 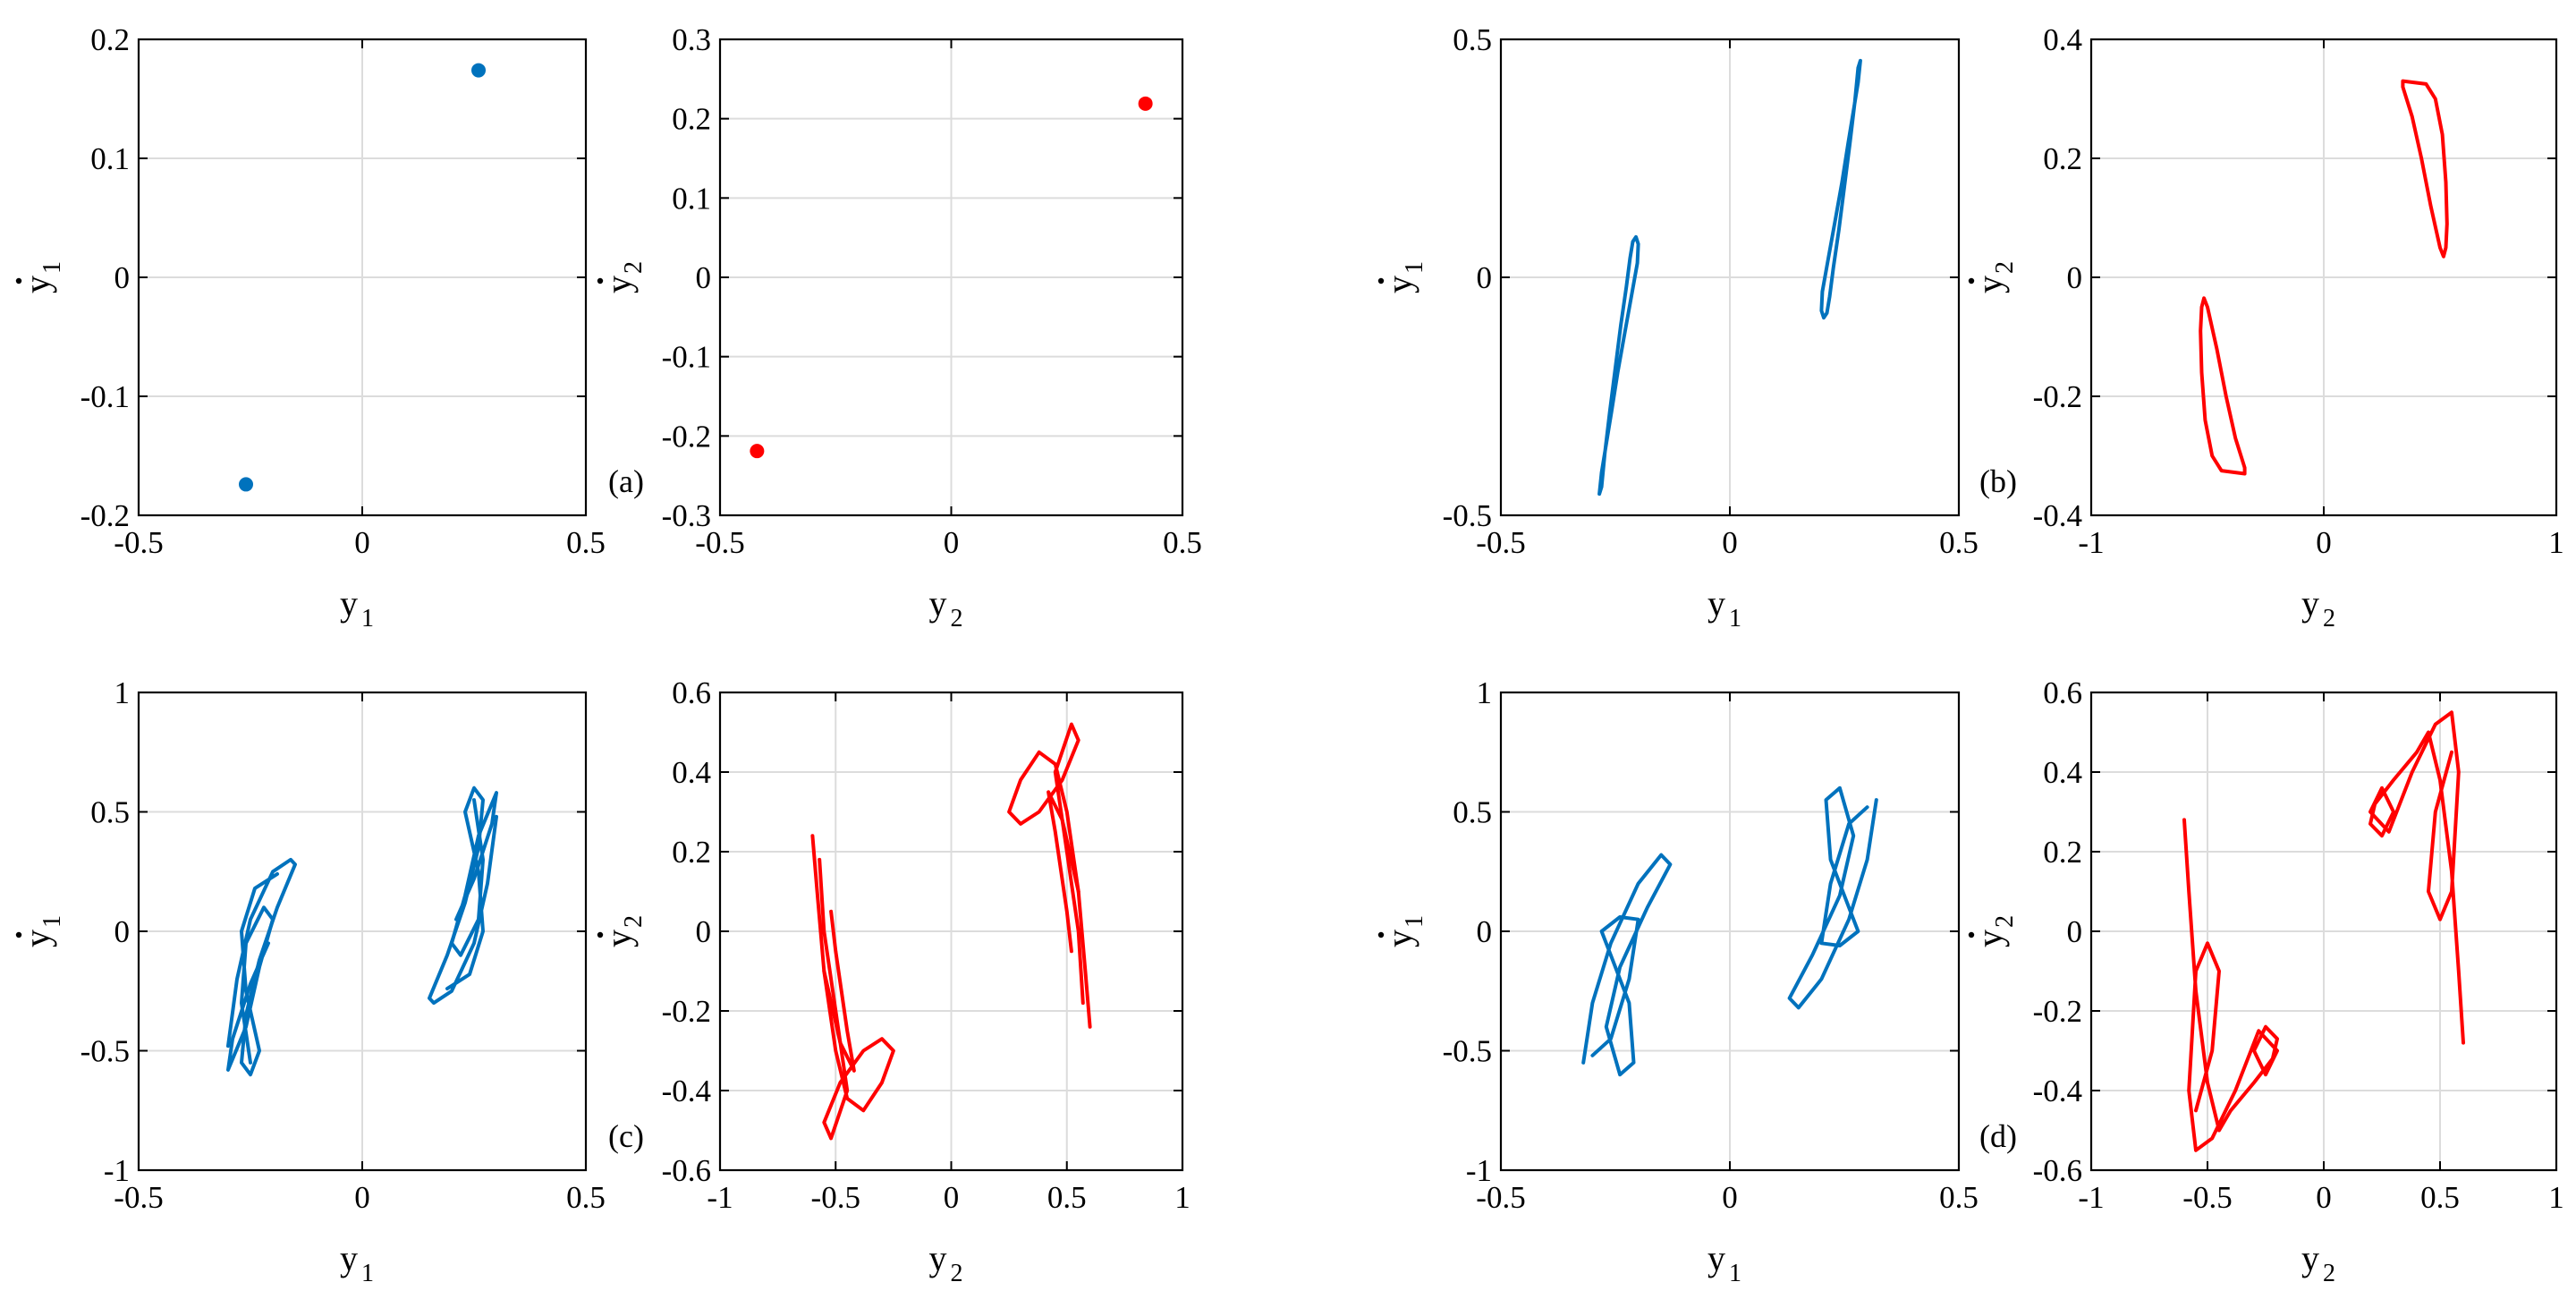 What do you see at coordinates (894, 981) in the screenshot?
I see `panel-c2: -1 -0.5 0 0.5 1-0.6-0.4-0.200.20.40.6y 2y2(c)` at bounding box center [894, 981].